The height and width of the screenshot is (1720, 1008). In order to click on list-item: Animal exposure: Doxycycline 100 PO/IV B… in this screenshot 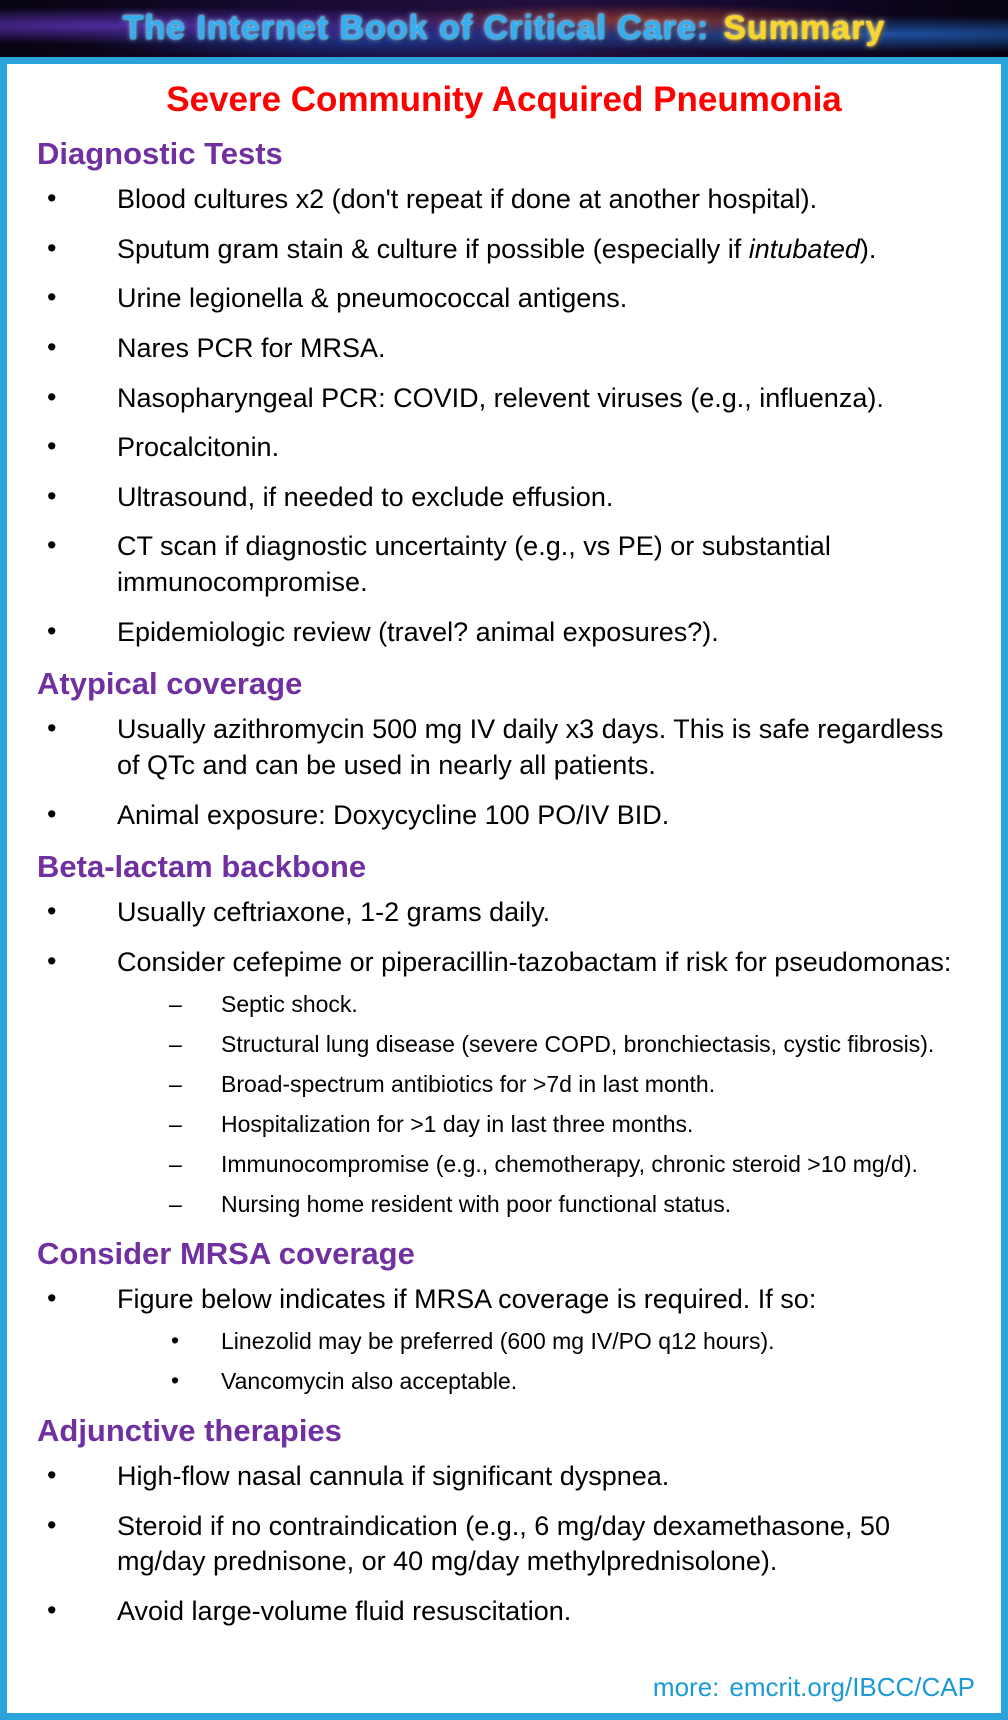, I will do `click(504, 815)`.